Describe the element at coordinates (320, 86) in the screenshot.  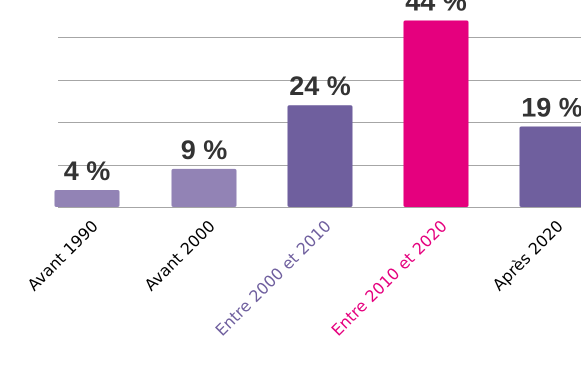
I see `value-label-2: 24 %` at that location.